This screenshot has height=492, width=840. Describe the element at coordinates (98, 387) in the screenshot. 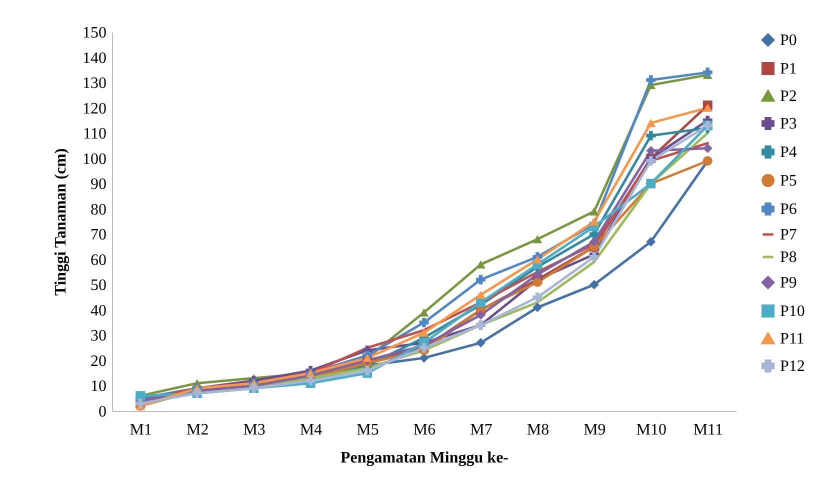

I see `y-tick-label: 10` at that location.